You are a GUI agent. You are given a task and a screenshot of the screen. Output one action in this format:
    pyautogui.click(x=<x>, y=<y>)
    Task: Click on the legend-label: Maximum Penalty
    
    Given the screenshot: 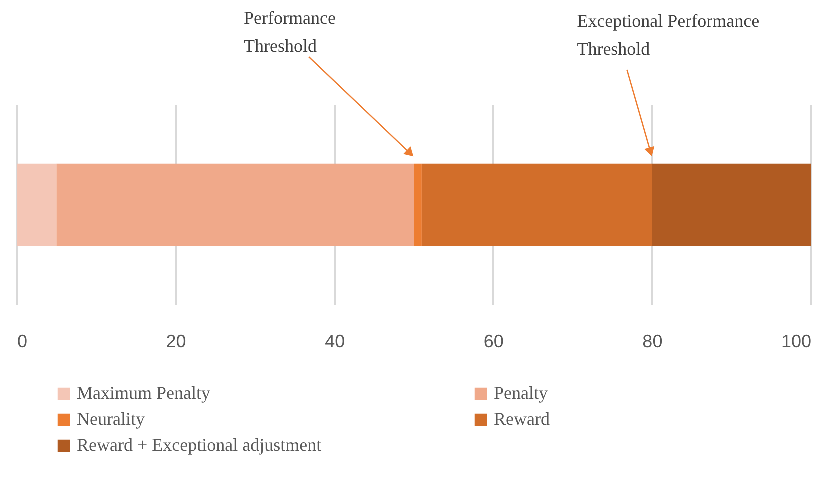 What is the action you would take?
    pyautogui.click(x=143, y=393)
    